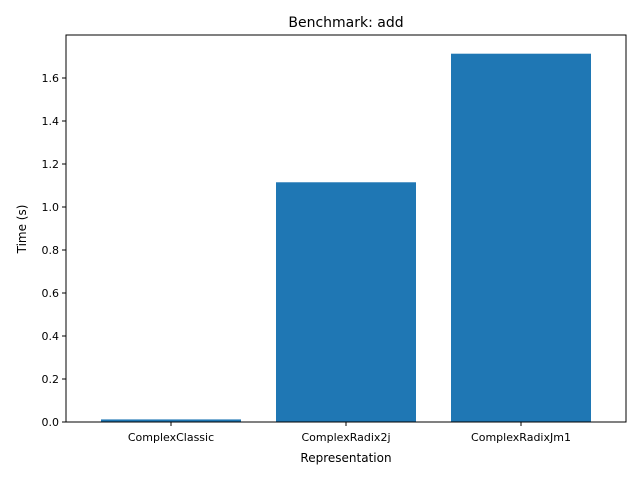 Image resolution: width=640 pixels, height=484 pixels. Describe the element at coordinates (51, 78) in the screenshot. I see `y-tick-label: 1.6` at that location.